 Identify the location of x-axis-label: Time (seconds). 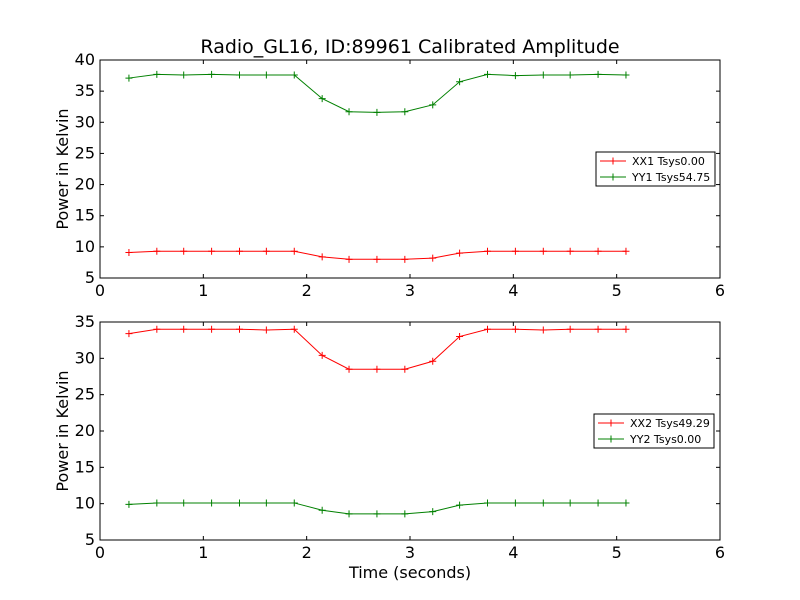
(409, 572).